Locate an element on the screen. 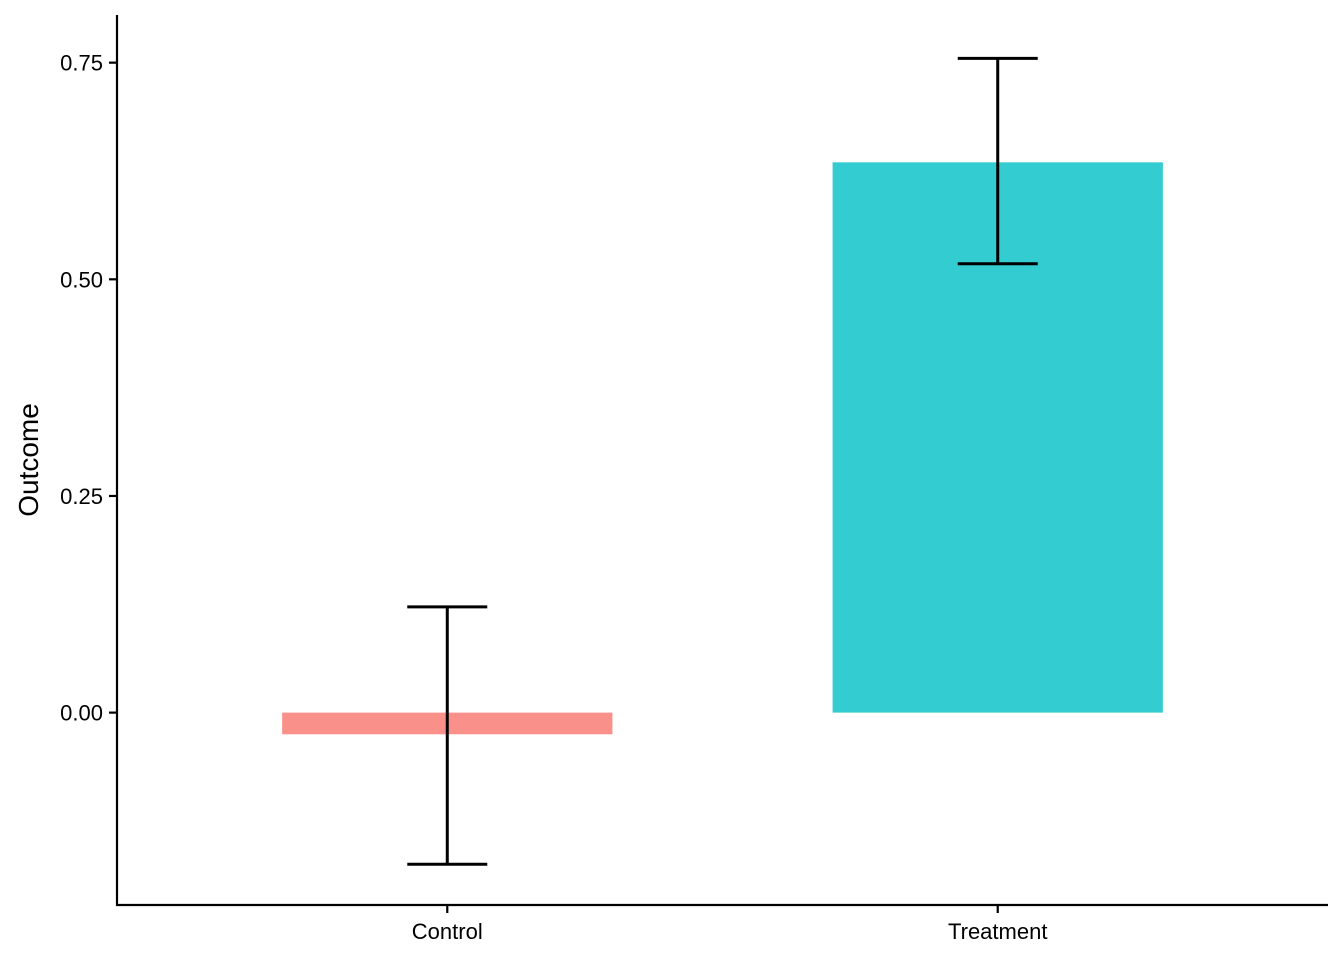 Image resolution: width=1344 pixels, height=960 pixels. y-tick-label: 0.50 is located at coordinates (81, 279).